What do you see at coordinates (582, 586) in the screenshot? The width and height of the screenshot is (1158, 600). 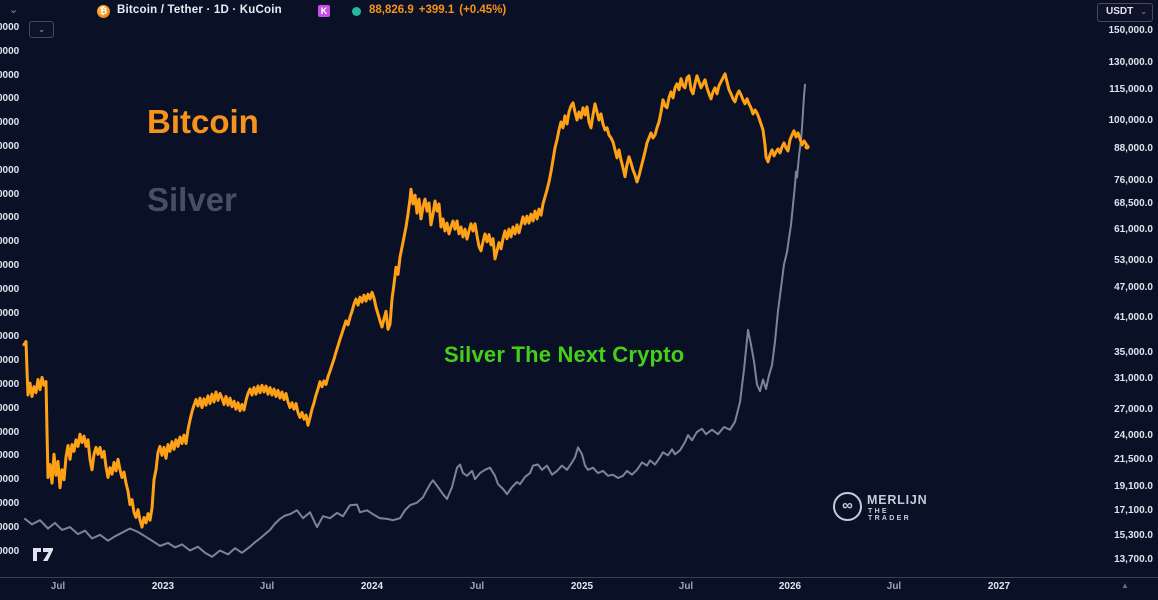 I see `time-axis-label: 2025` at bounding box center [582, 586].